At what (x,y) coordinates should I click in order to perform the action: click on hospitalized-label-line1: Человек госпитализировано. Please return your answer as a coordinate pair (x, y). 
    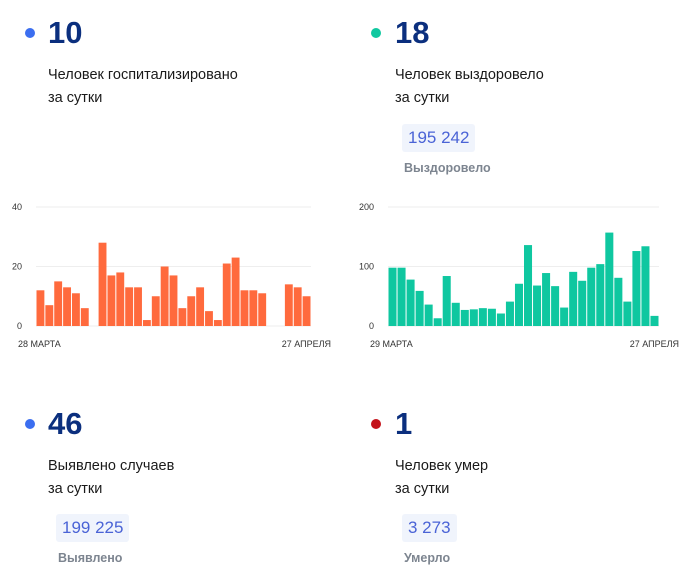
    Looking at the image, I should click on (143, 75).